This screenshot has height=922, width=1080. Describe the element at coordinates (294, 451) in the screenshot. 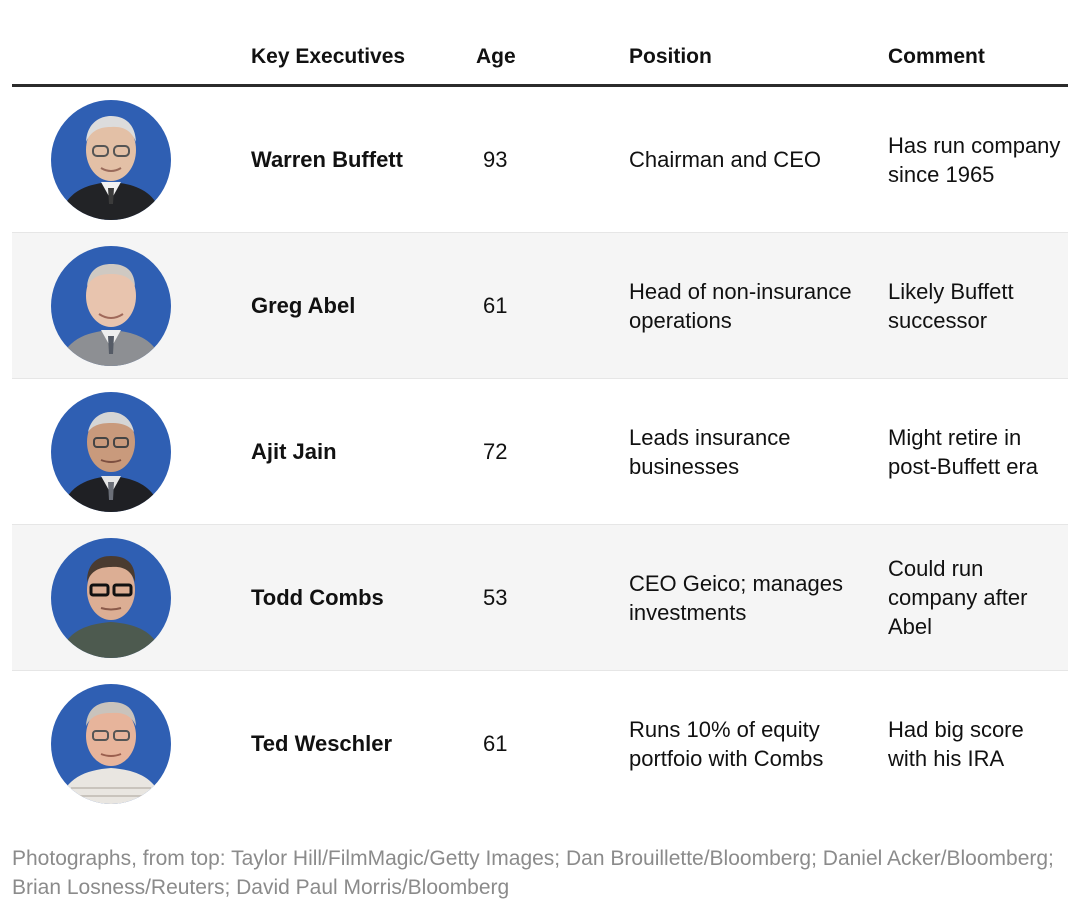

I see `executive-name: Ajit Jain` at that location.